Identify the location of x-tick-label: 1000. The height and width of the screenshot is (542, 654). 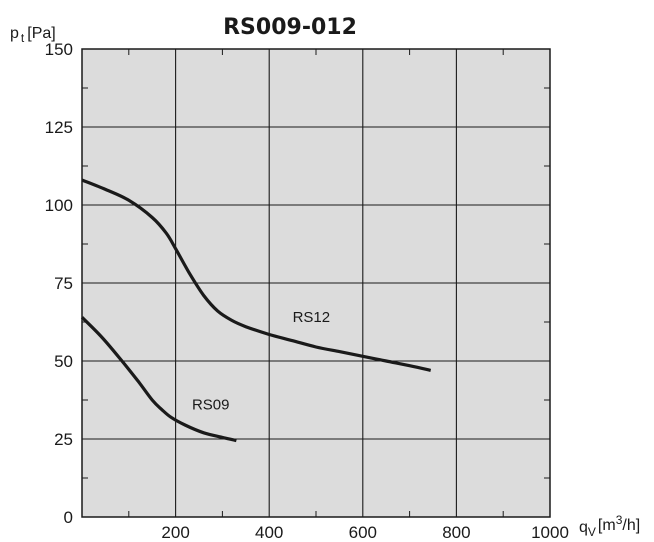
(550, 532).